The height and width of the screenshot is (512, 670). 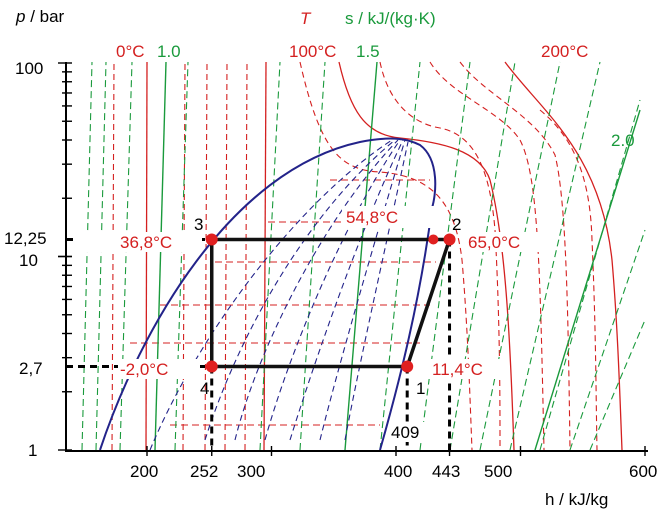 I want to click on entropy-legend: s / kJ/(kg·K), so click(x=390, y=18).